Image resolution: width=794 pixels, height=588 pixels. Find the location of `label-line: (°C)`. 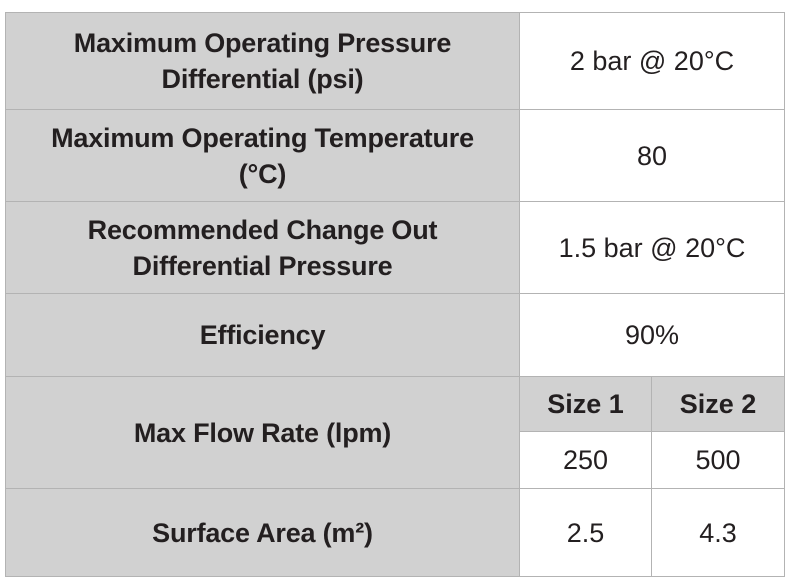

label-line: (°C) is located at coordinates (262, 173).